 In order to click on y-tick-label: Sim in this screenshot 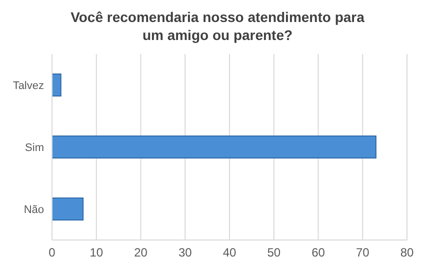, I will do `click(34, 148)`.